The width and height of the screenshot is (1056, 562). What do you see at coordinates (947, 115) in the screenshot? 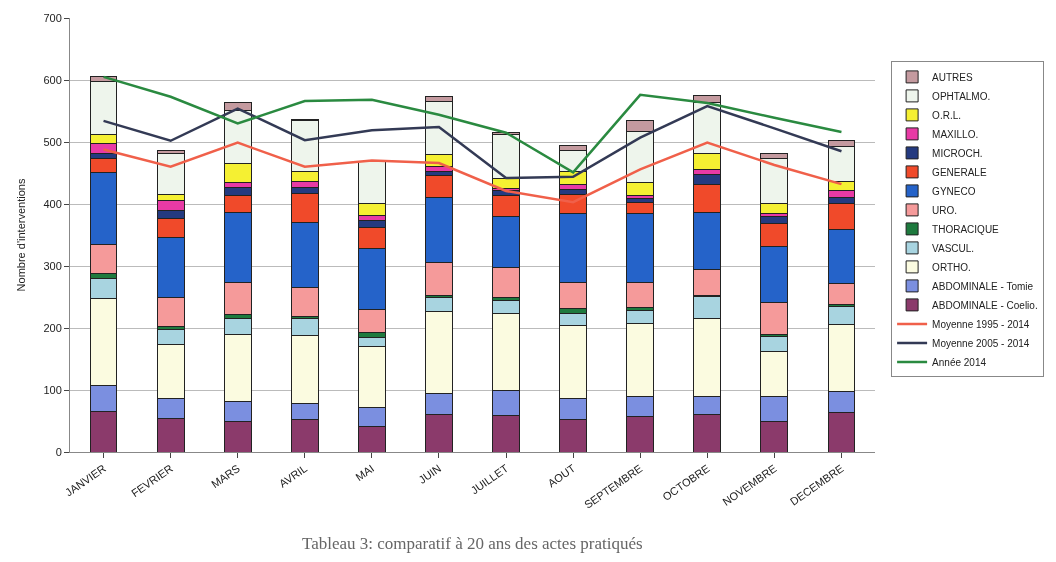
I see `legend-label: O.R.L.` at bounding box center [947, 115].